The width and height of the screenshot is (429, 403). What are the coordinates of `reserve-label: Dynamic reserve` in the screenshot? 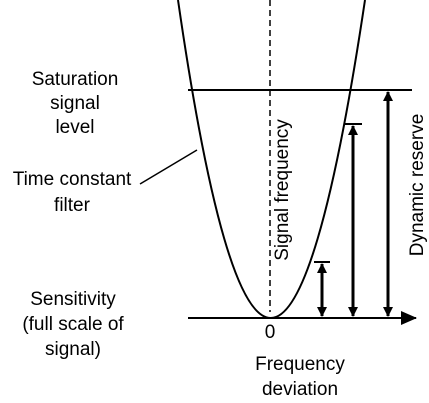 It's located at (417, 185).